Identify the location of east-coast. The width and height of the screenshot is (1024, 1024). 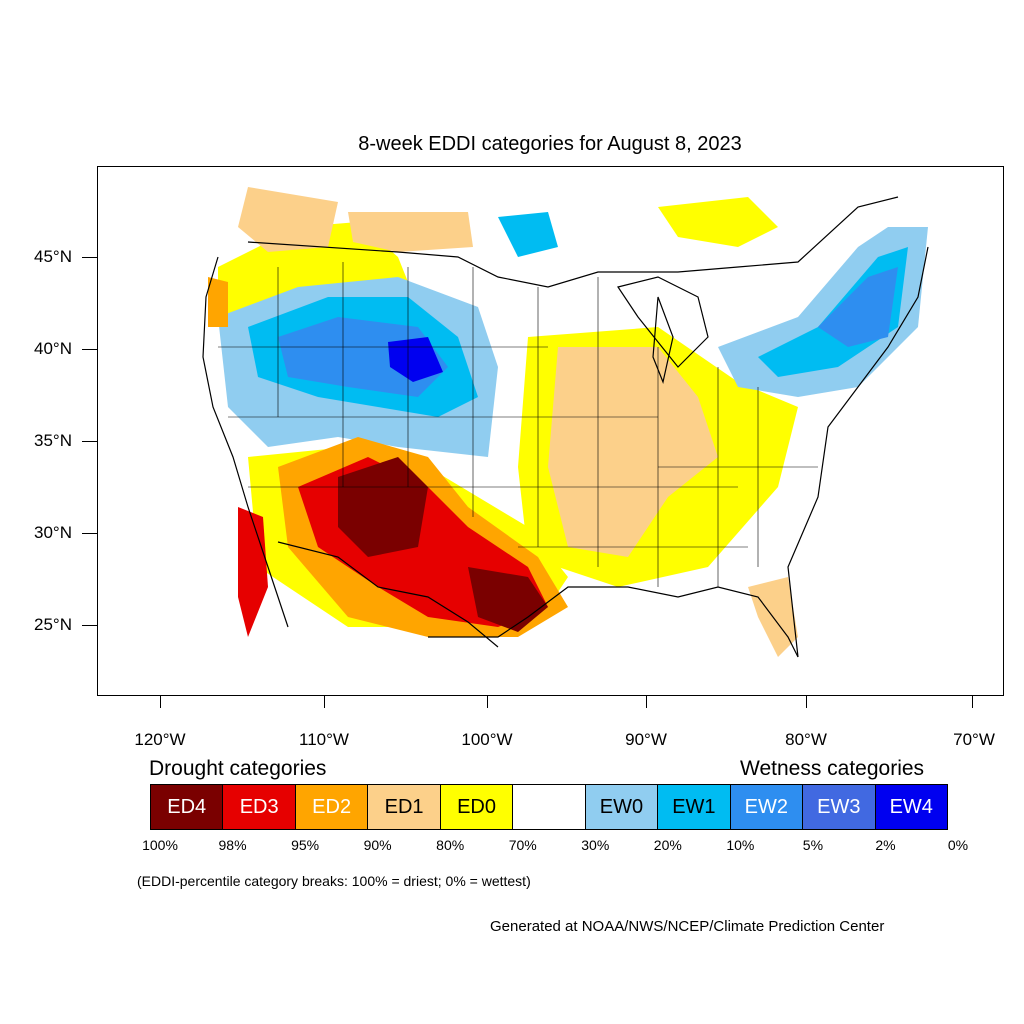
(858, 452).